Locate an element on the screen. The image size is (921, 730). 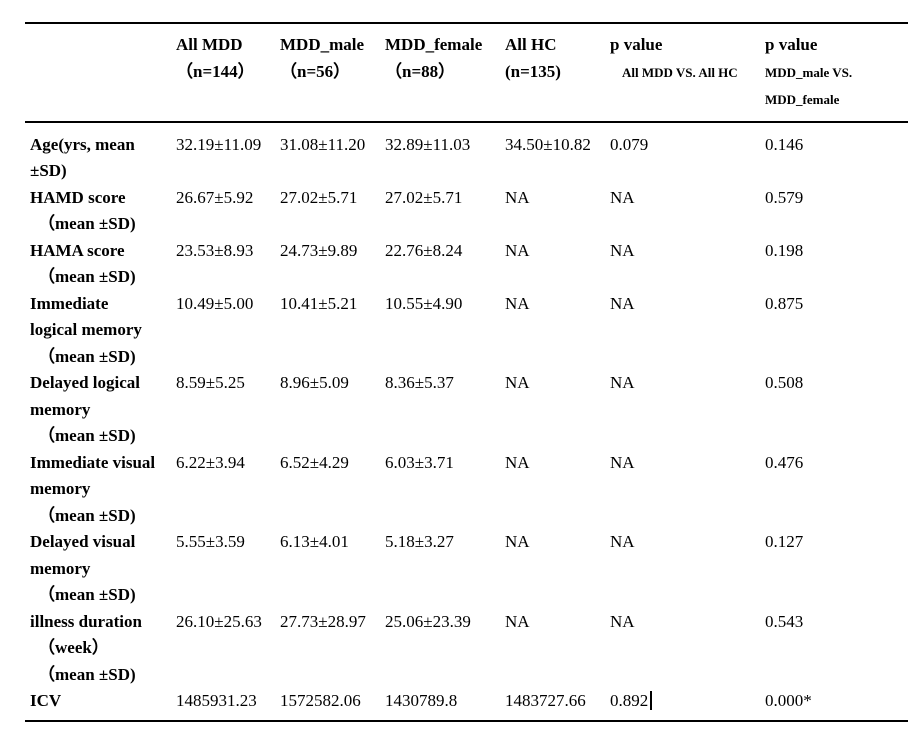
header-all-hc: All HC (n=135) is located at coordinates (557, 73).